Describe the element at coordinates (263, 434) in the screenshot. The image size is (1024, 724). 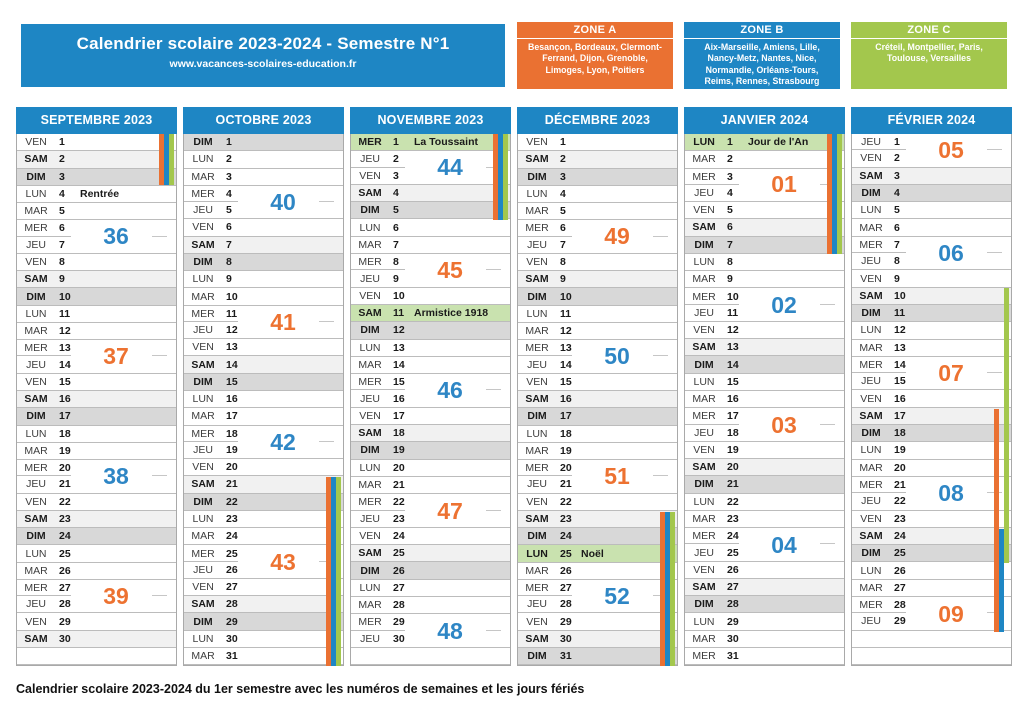
I see `day-row: MER 18` at that location.